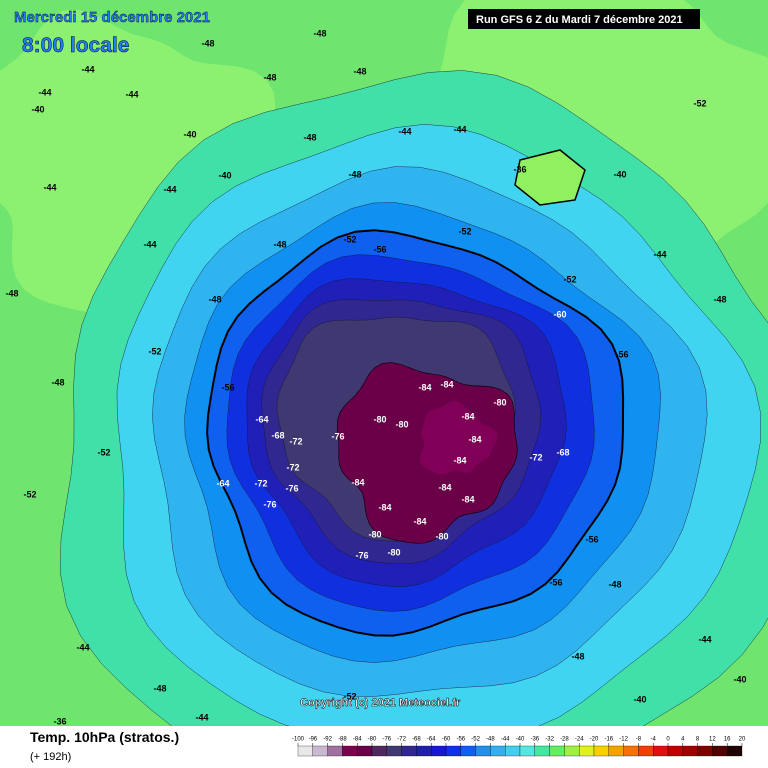 The image size is (768, 768). What do you see at coordinates (594, 740) in the screenshot?
I see `colorbar-label: -20` at bounding box center [594, 740].